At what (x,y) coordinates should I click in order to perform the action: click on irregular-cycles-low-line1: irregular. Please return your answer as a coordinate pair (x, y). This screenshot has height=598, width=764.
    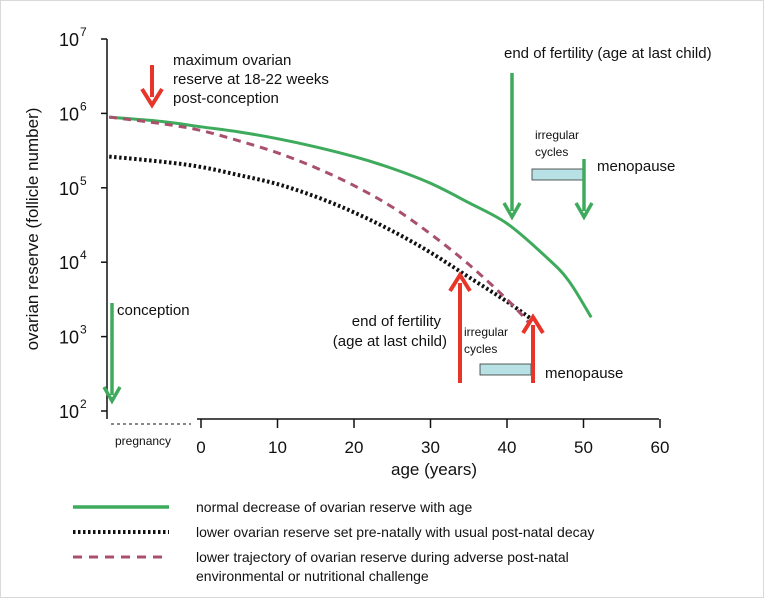
    Looking at the image, I should click on (486, 332).